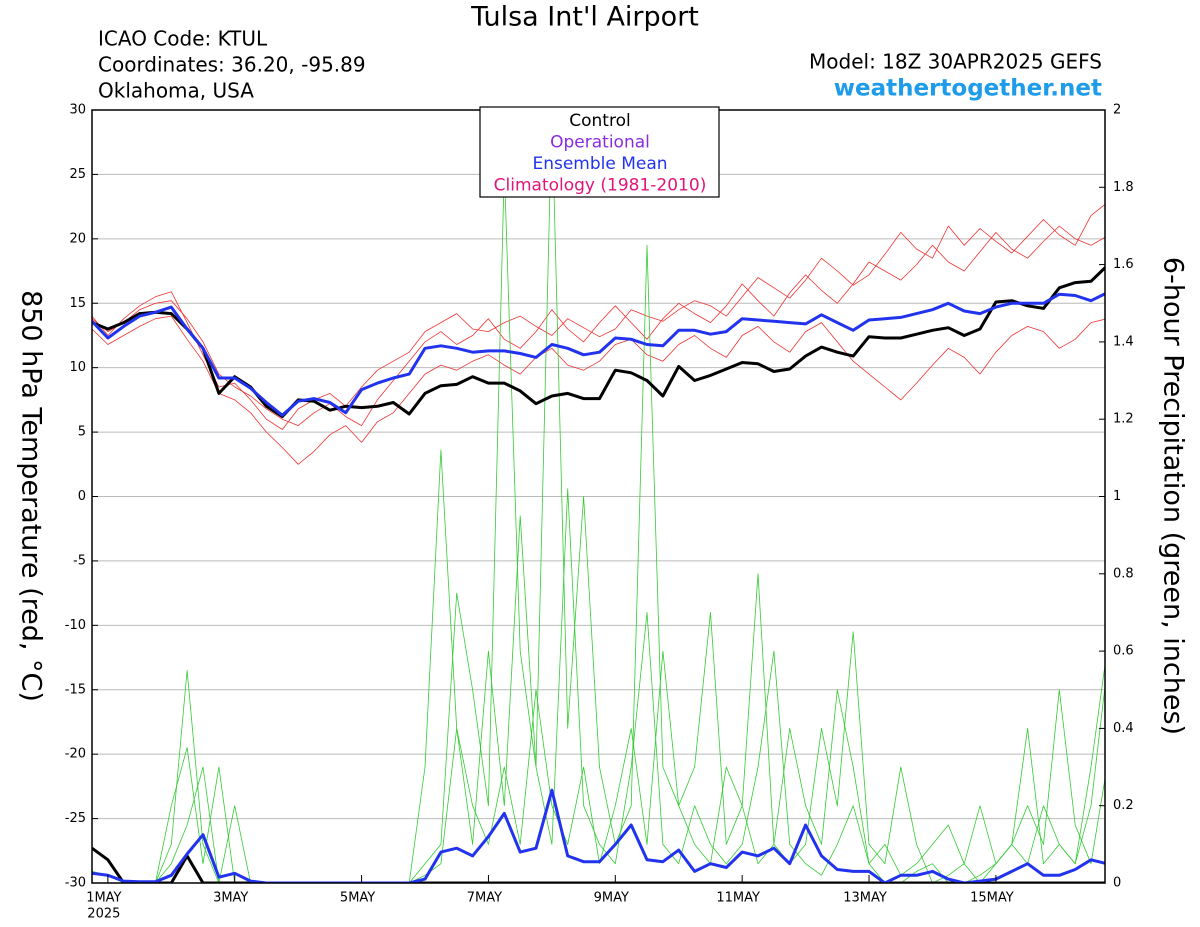  I want to click on y2-tick-label: 2, so click(1117, 110).